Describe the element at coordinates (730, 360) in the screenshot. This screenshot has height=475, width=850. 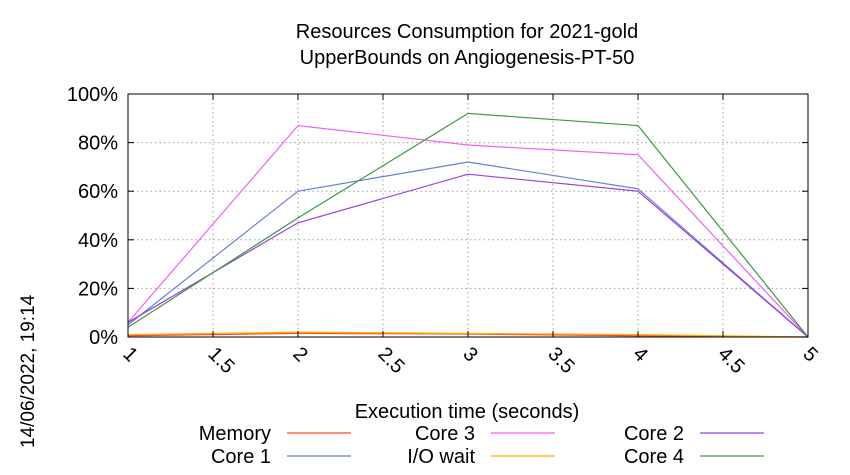
I see `x-tick-label: 4.5` at that location.